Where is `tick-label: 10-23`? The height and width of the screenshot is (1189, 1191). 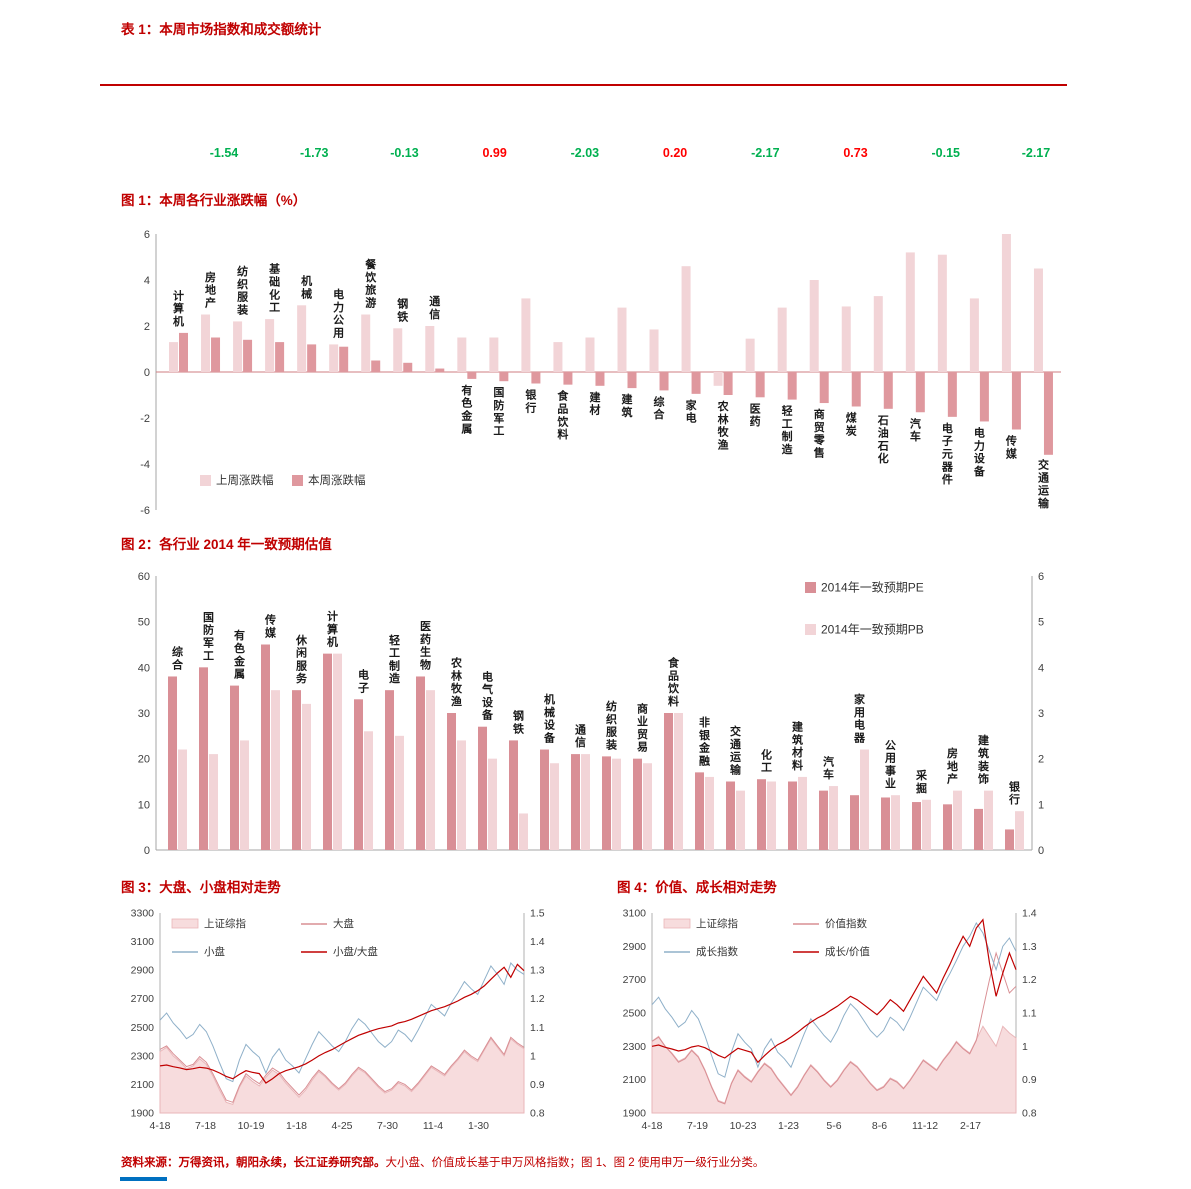 tick-label: 10-23 is located at coordinates (743, 1126).